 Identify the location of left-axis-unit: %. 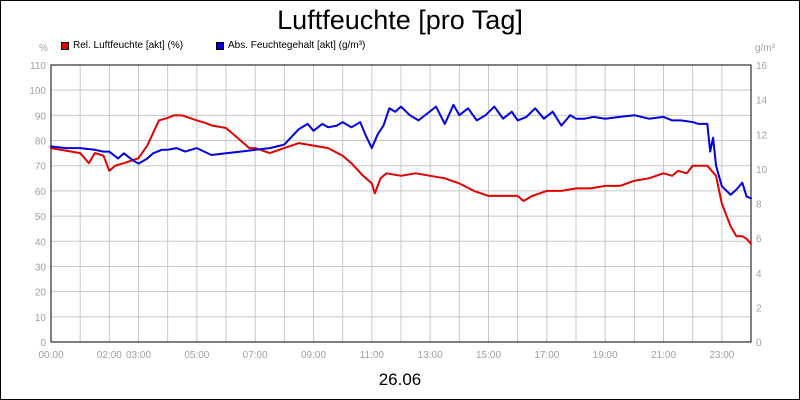
(43, 48).